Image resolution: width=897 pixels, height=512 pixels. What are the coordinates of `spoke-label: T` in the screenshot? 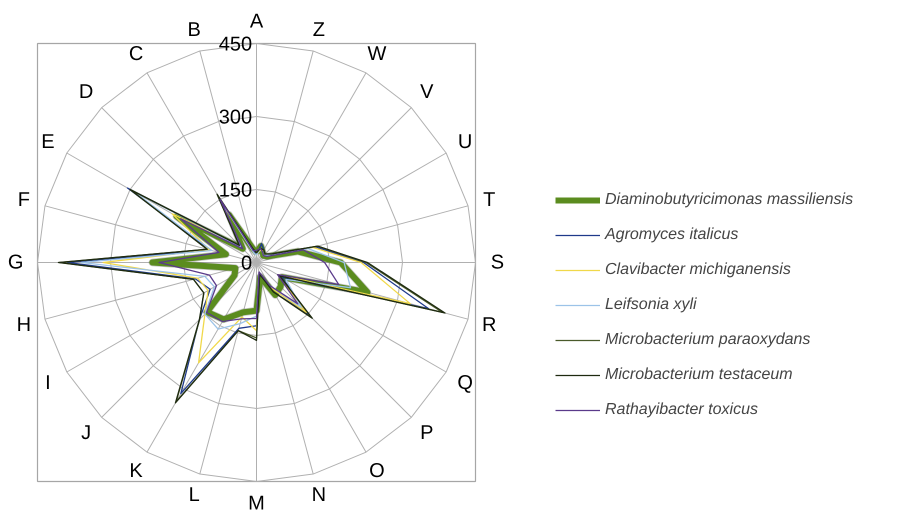 It's located at (489, 200).